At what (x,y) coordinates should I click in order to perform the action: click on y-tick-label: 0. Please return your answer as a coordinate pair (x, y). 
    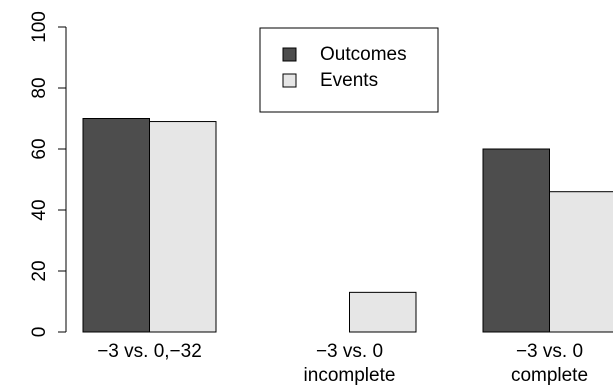
    Looking at the image, I should click on (39, 332).